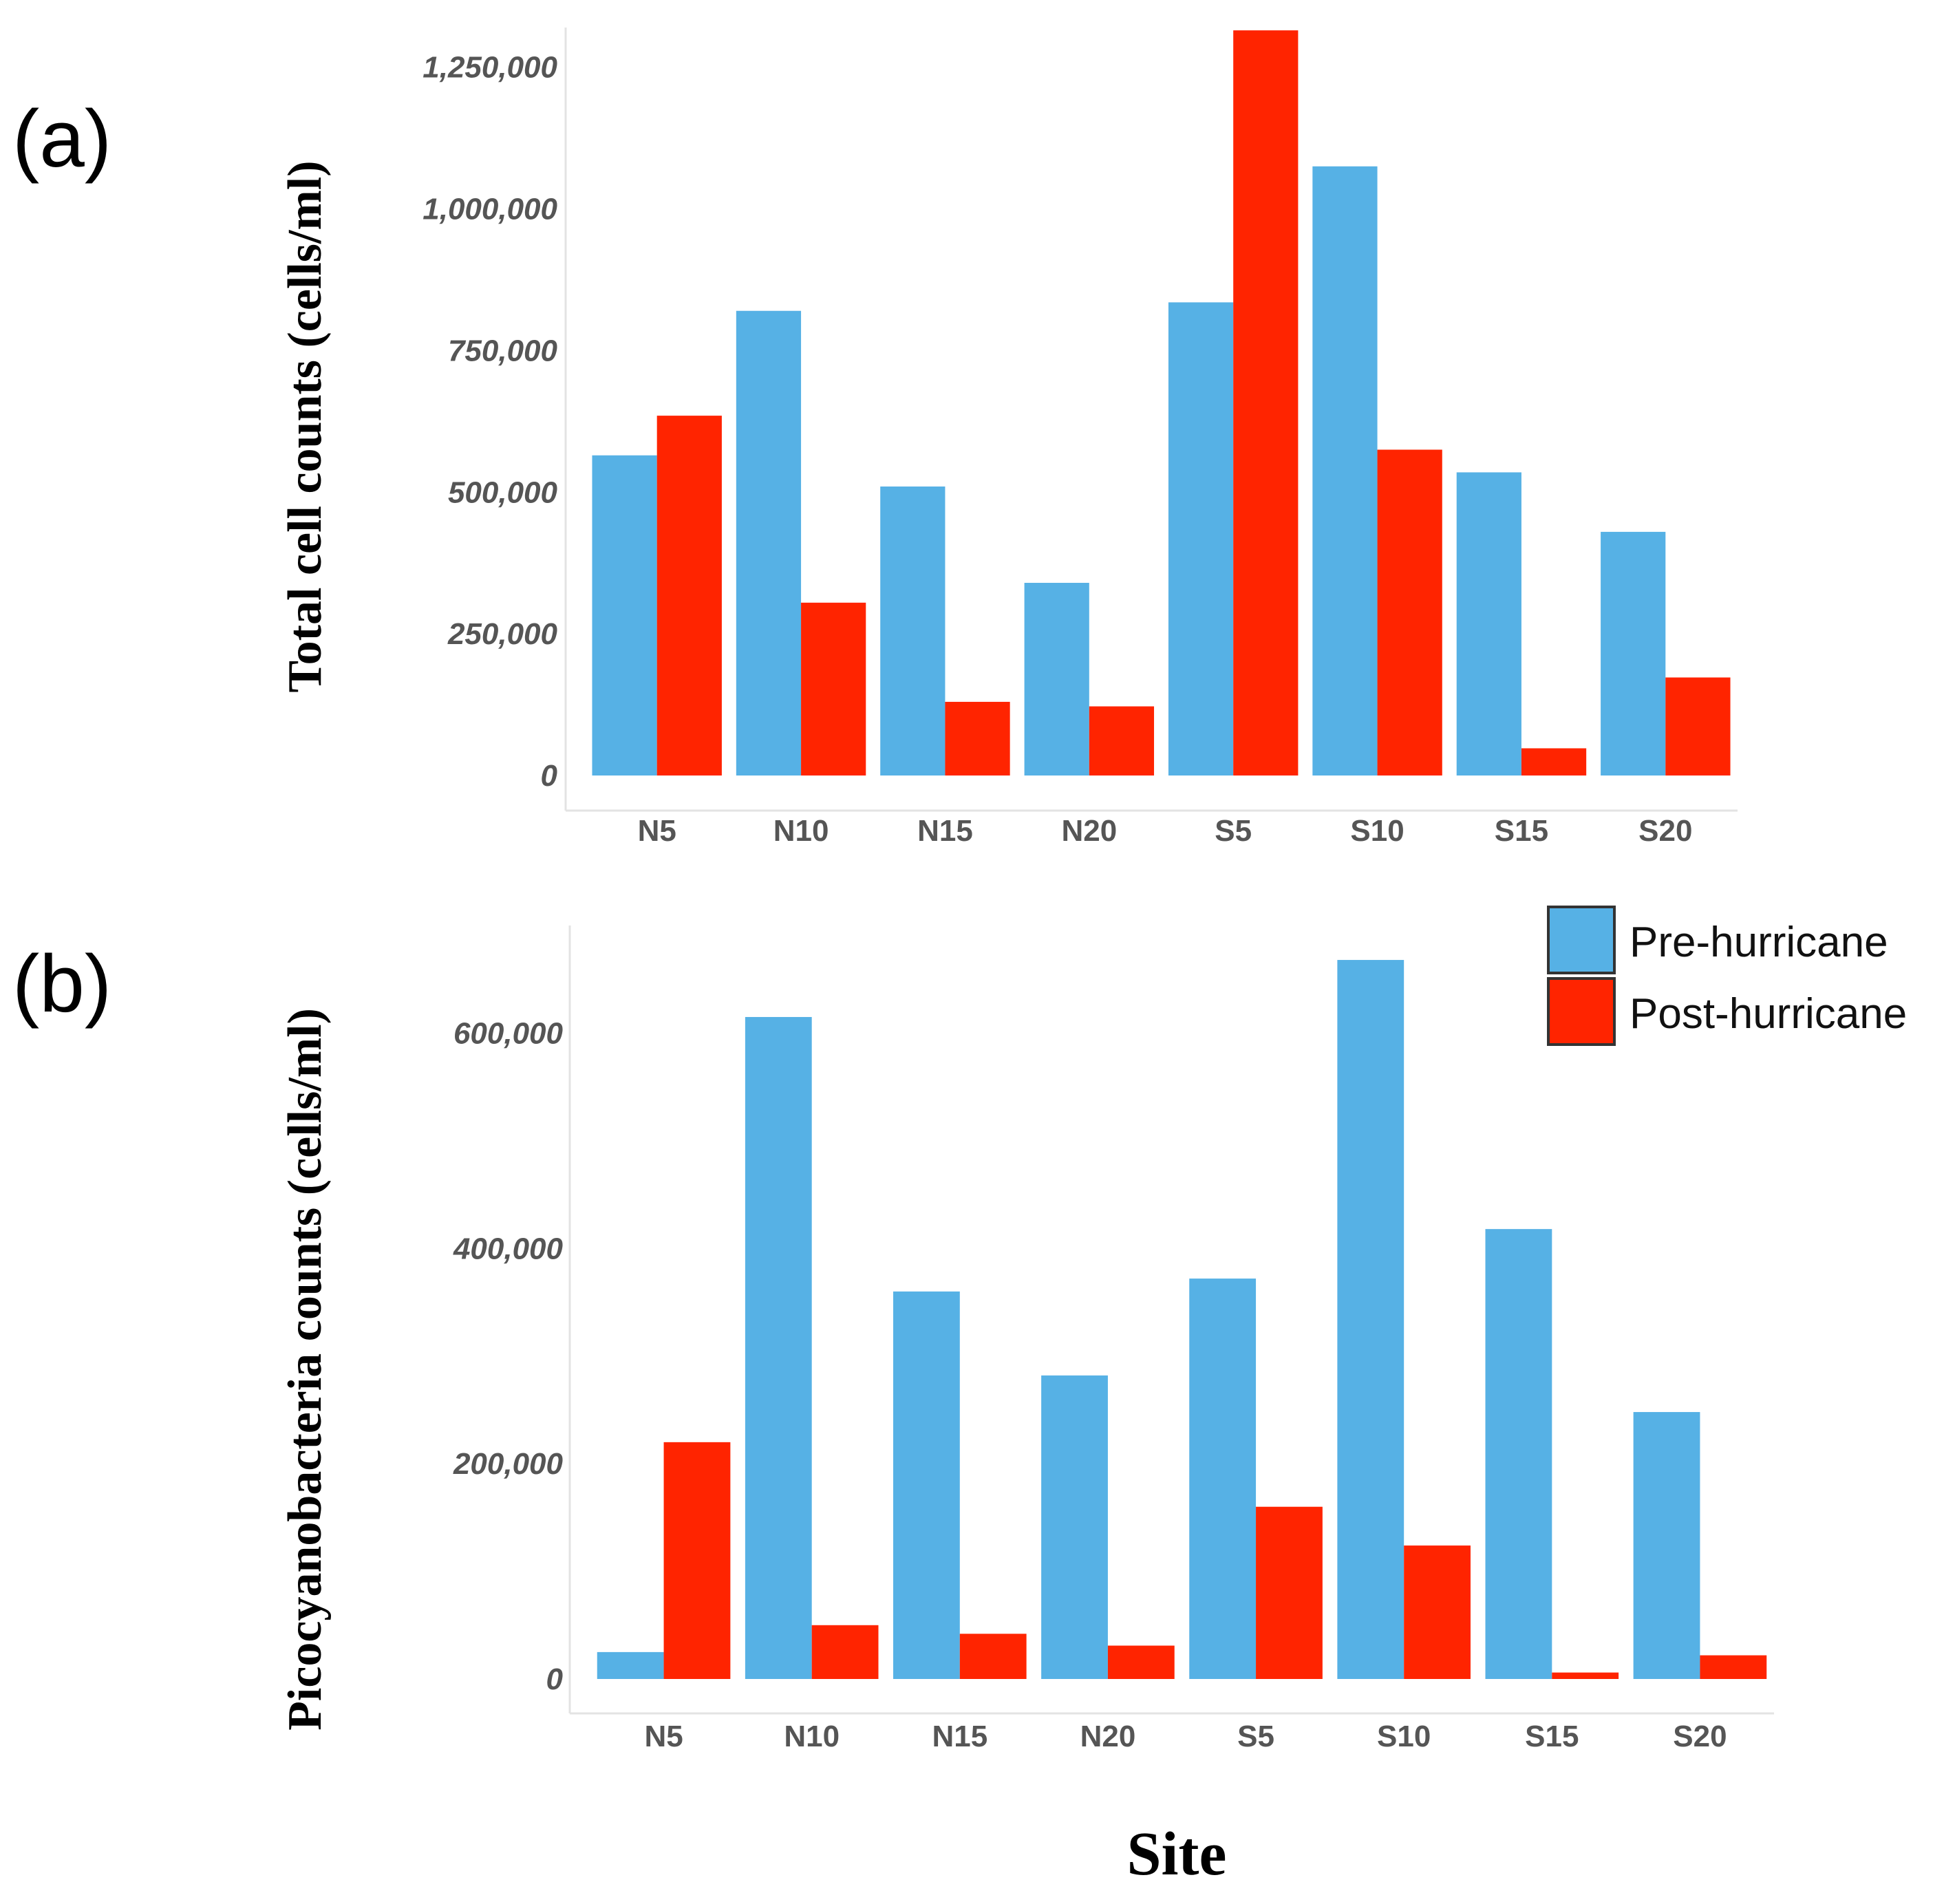 This screenshot has width=1955, height=1904. I want to click on y-tick-label: 200,000, so click(508, 1464).